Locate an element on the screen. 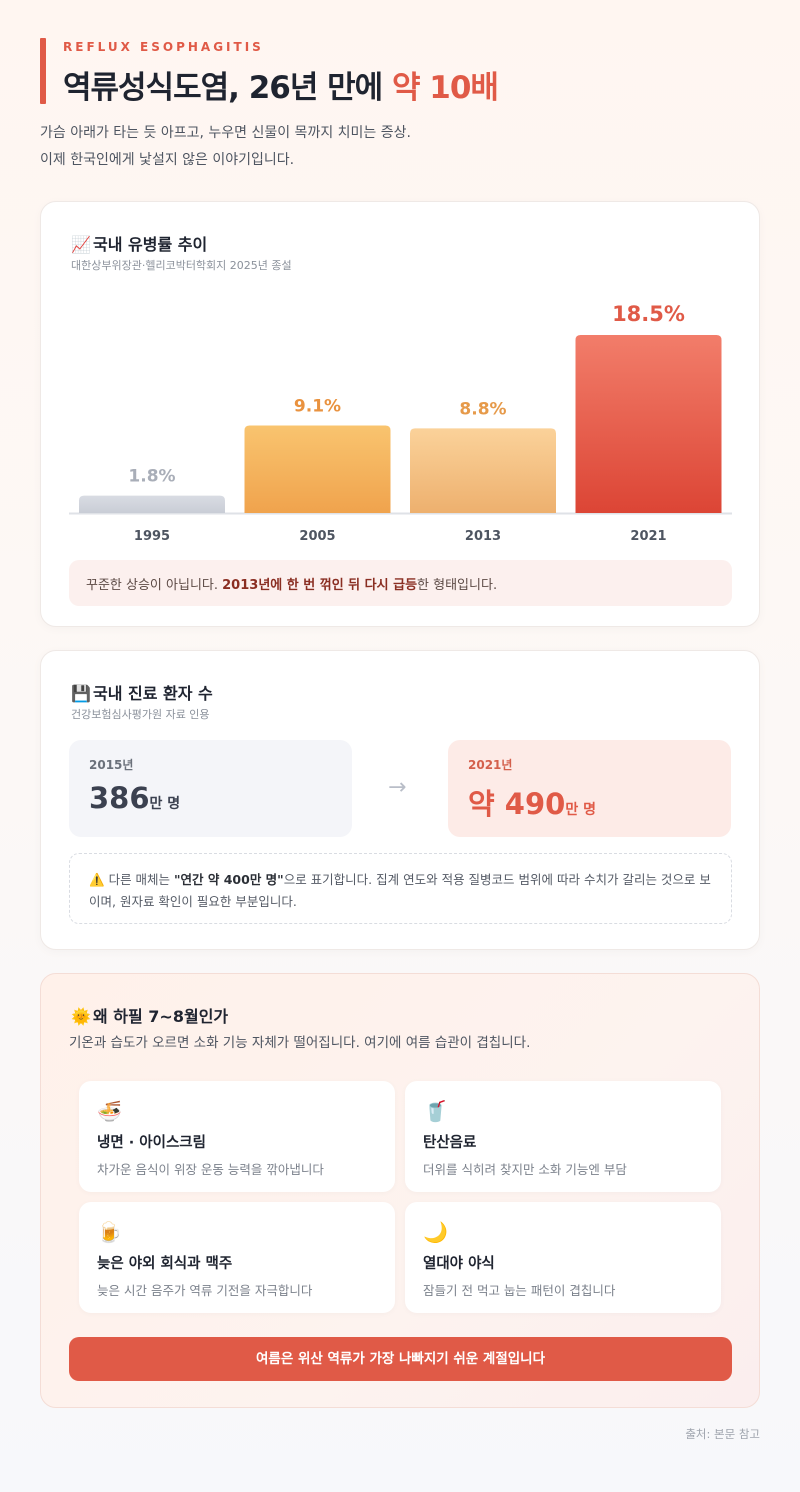 The width and height of the screenshot is (800, 1492). stat-2015-number: 386 is located at coordinates (119, 798).